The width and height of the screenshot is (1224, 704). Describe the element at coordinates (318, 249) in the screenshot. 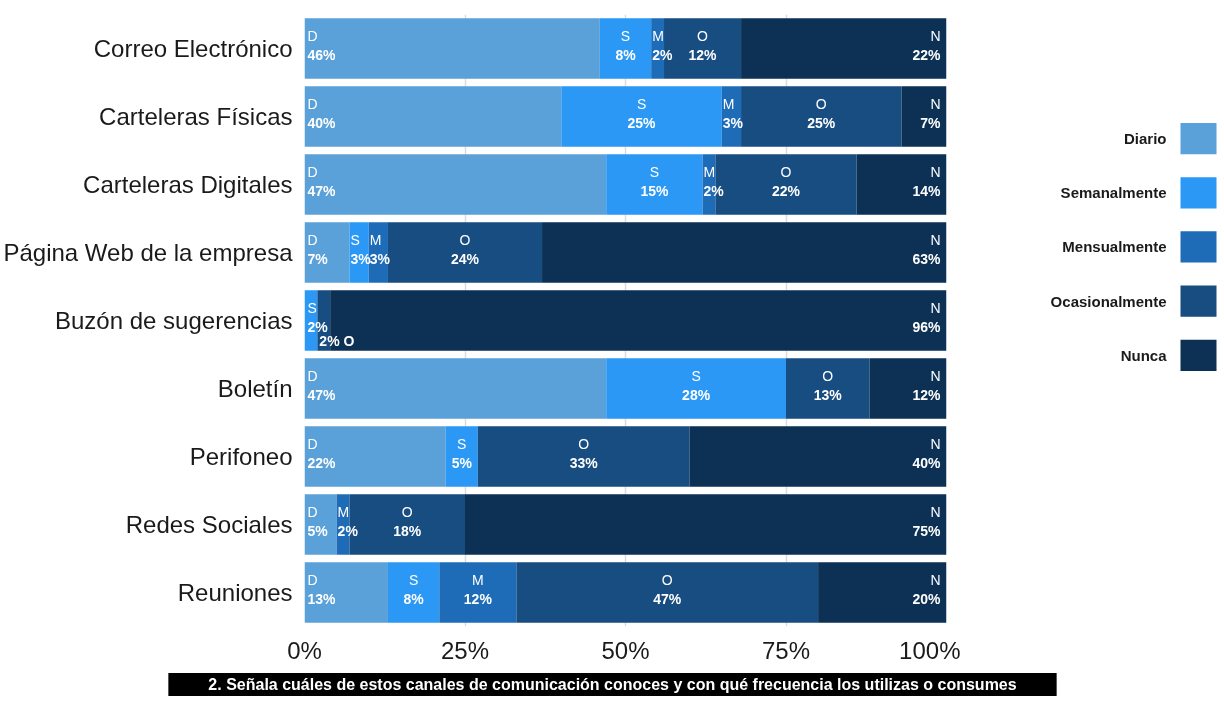

I see `data-label: D 7%` at that location.